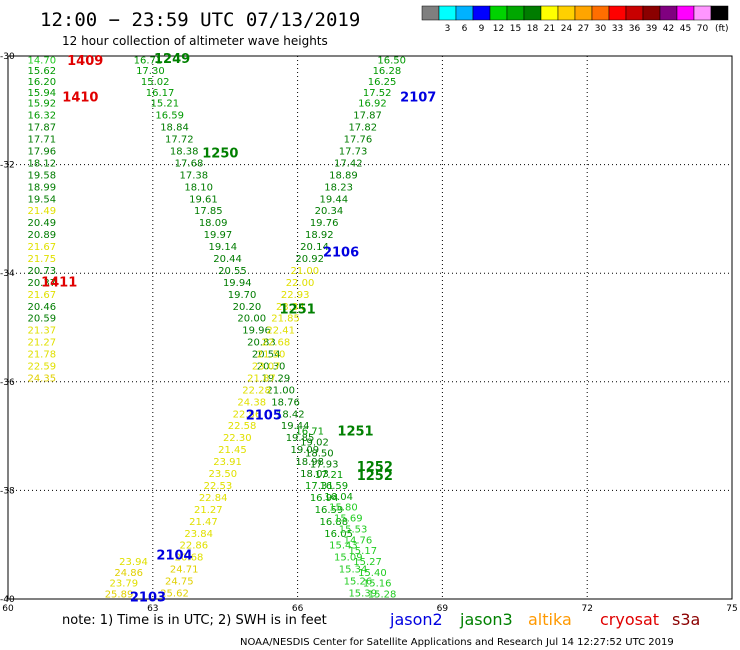 Image resolution: width=740 pixels, height=650 pixels. I want to click on wave-height-value: 19.02, so click(314, 443).